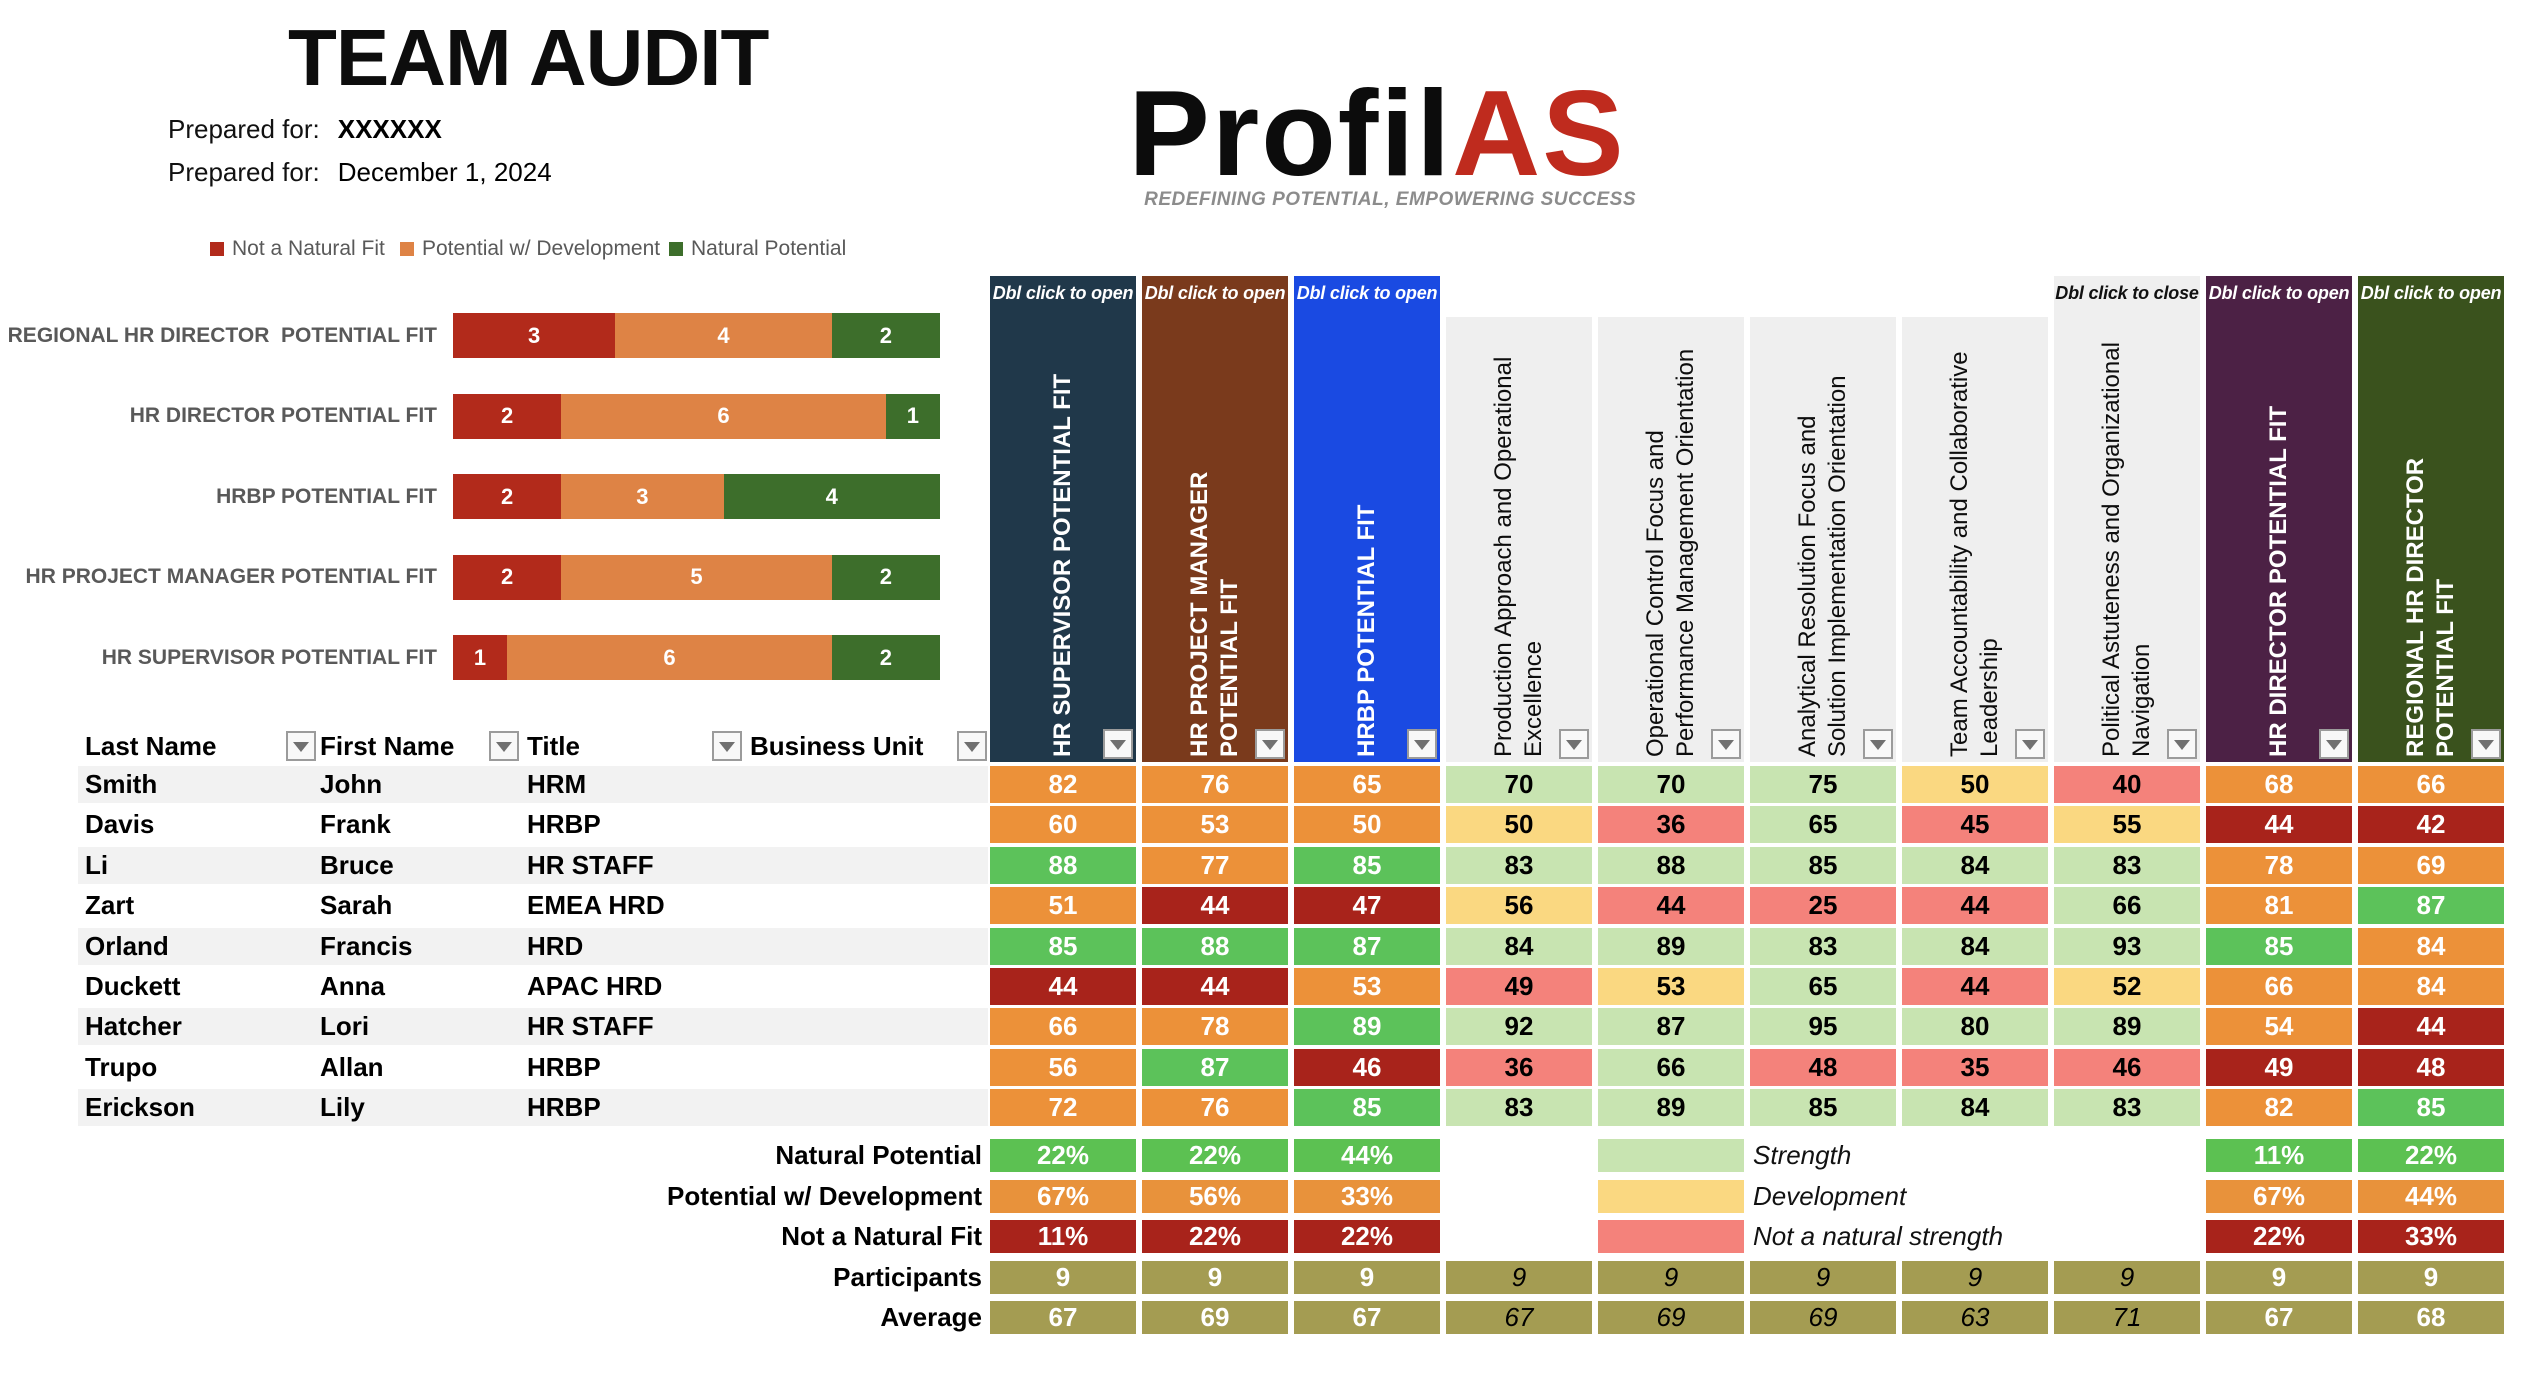  Describe the element at coordinates (2431, 1317) in the screenshot. I see `summary-cell: 68` at that location.